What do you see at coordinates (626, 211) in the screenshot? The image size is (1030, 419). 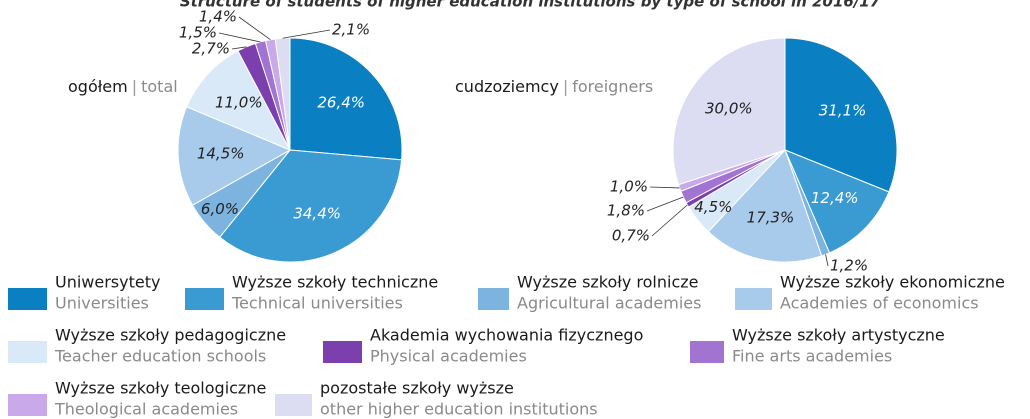 I see `value-label: 1,8%` at bounding box center [626, 211].